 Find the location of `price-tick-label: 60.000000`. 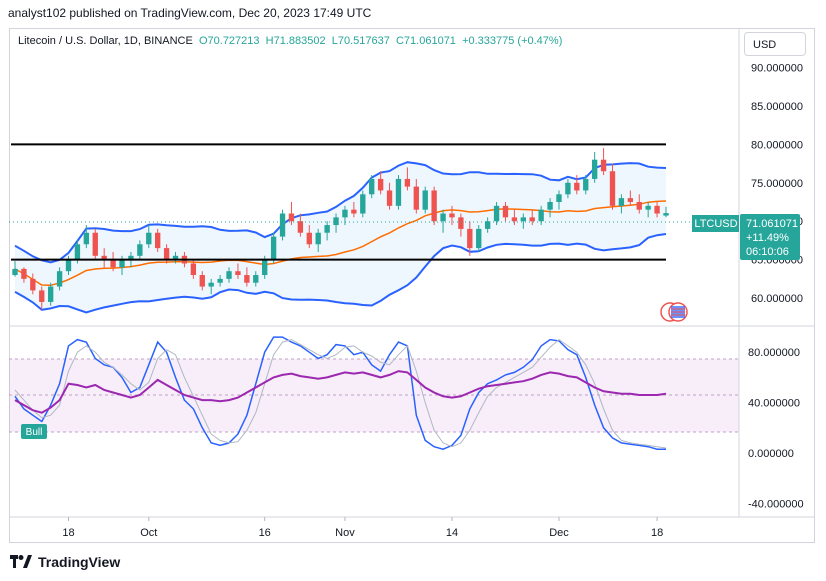

price-tick-label: 60.000000 is located at coordinates (777, 299).